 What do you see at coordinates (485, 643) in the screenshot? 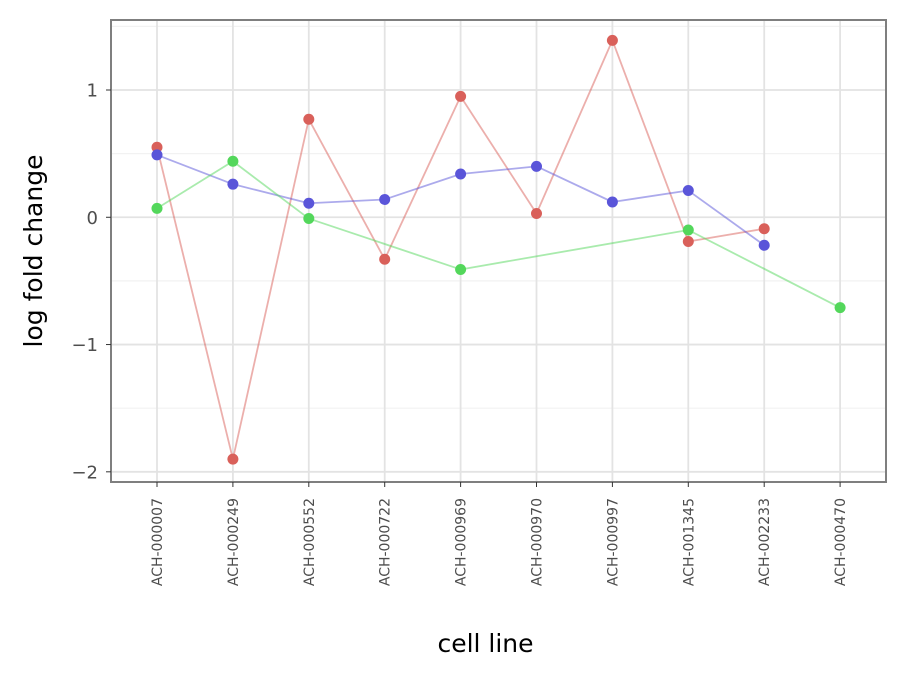
I see `x-axis-title: cell line` at bounding box center [485, 643].